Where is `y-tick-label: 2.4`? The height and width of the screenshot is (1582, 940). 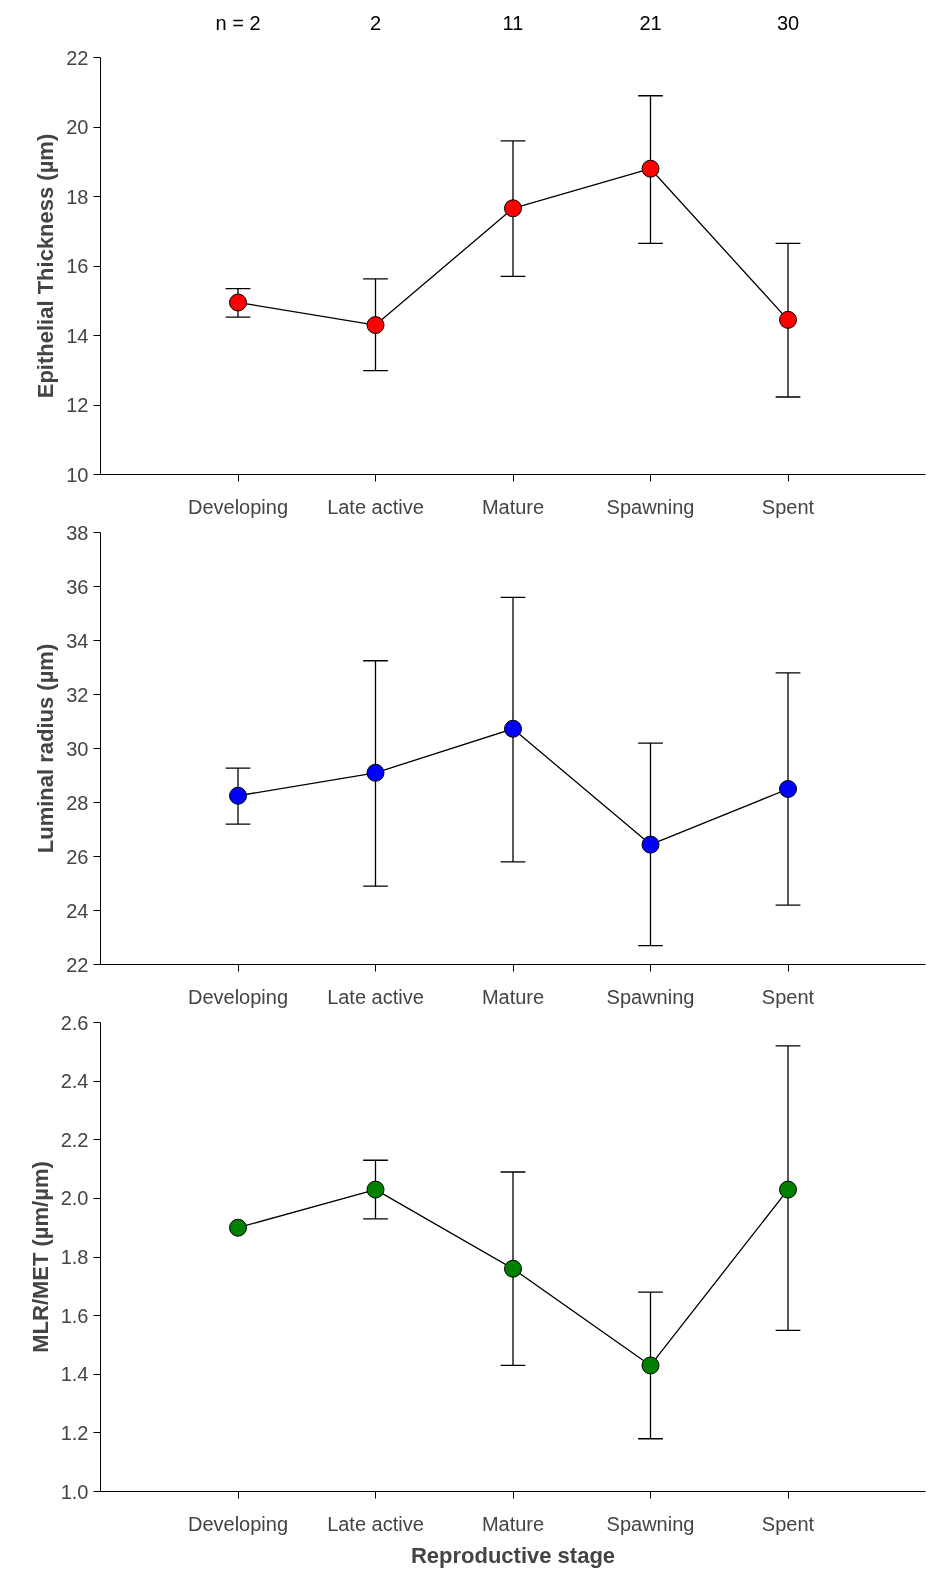 y-tick-label: 2.4 is located at coordinates (74, 1081).